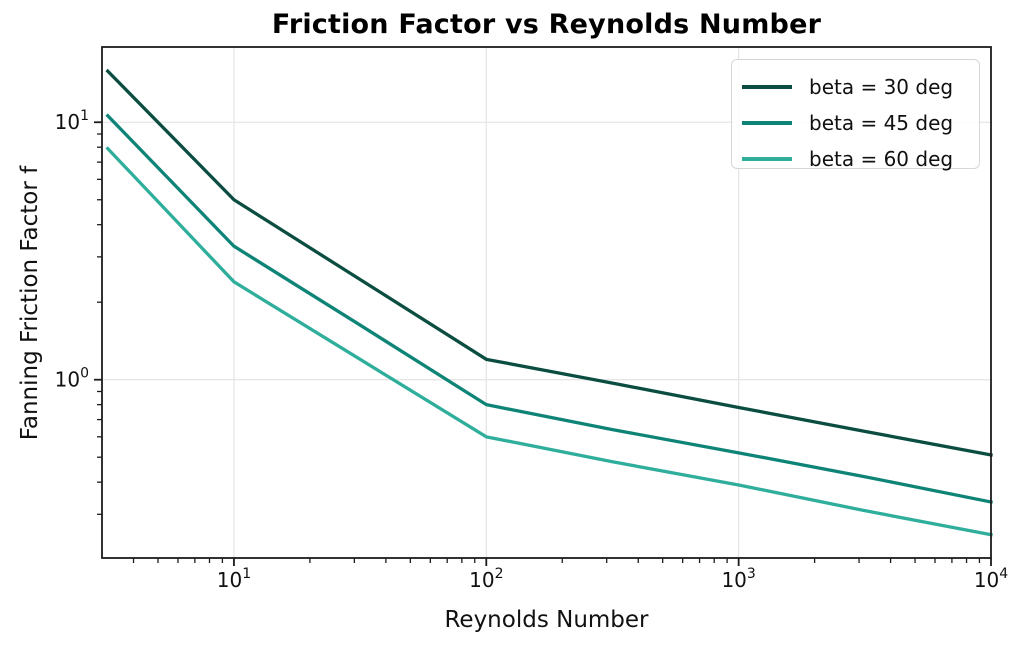  What do you see at coordinates (72, 379) in the screenshot?
I see `y-tick-label: 10⁰` at bounding box center [72, 379].